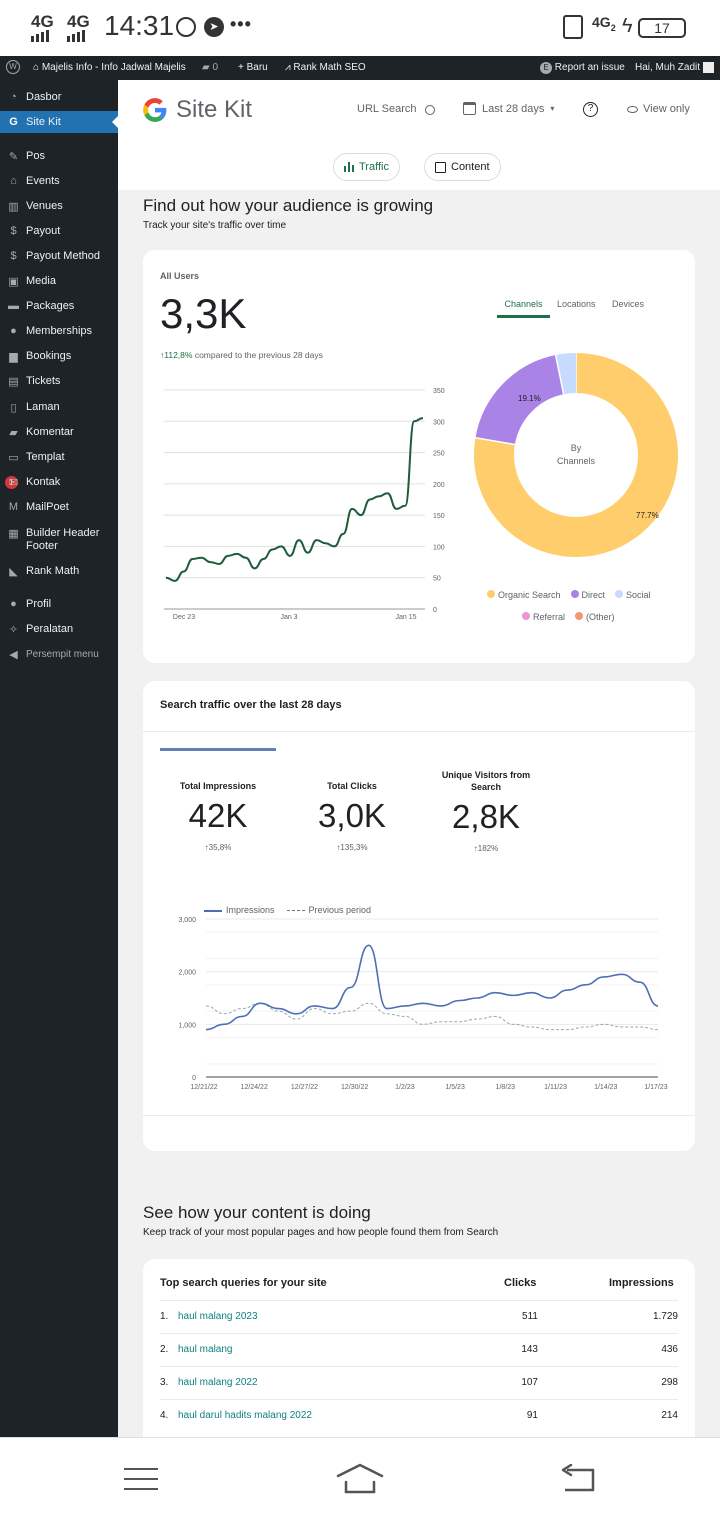  What do you see at coordinates (462, 167) in the screenshot?
I see `tab-content: Content` at bounding box center [462, 167].